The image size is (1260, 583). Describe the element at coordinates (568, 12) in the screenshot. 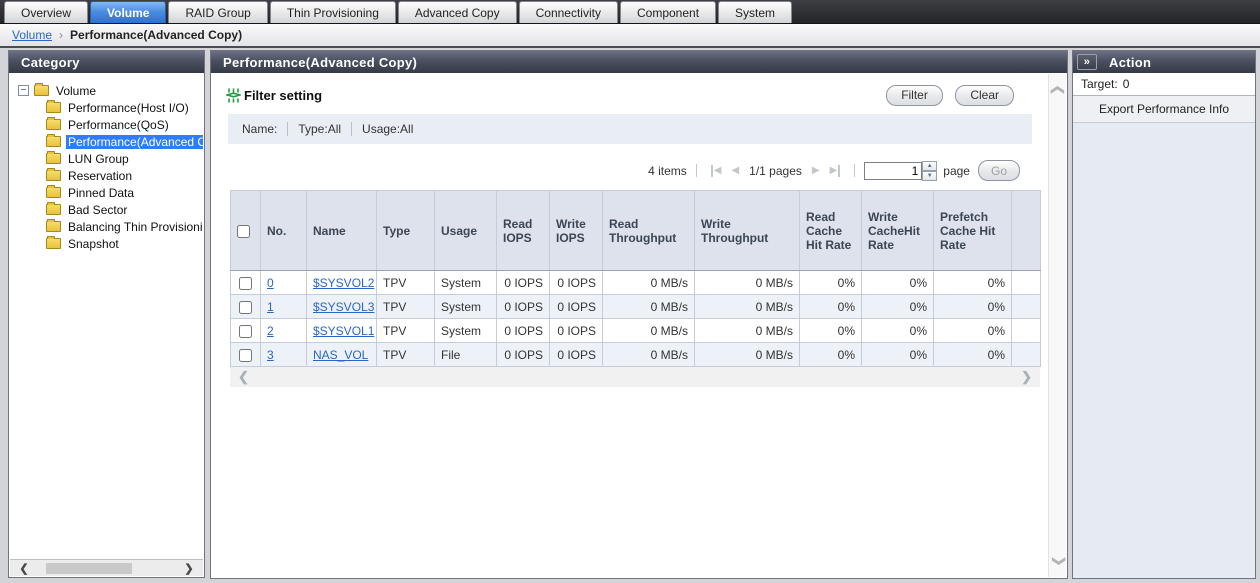

I see `tab-connectivity: Connectivity` at that location.